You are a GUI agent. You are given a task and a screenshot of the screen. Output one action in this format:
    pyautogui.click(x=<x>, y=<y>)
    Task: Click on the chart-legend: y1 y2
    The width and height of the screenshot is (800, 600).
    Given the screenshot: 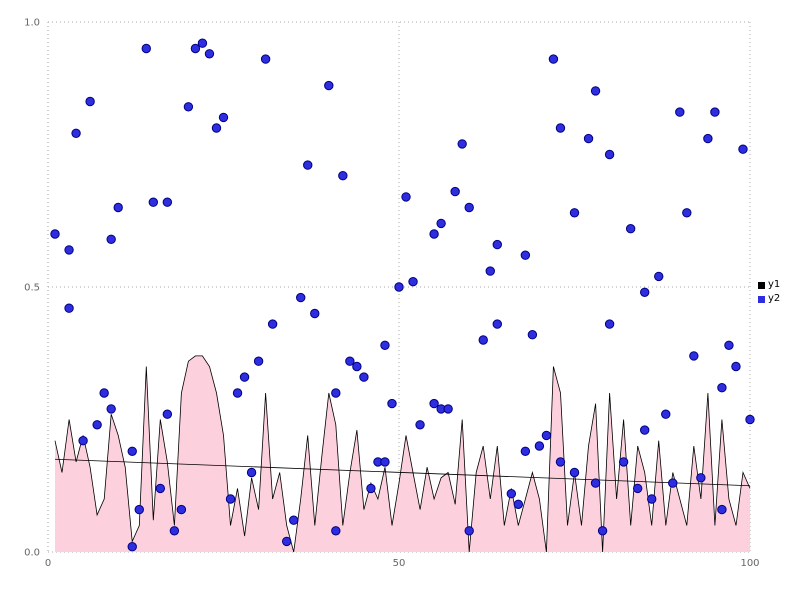 What is the action you would take?
    pyautogui.click(x=769, y=292)
    